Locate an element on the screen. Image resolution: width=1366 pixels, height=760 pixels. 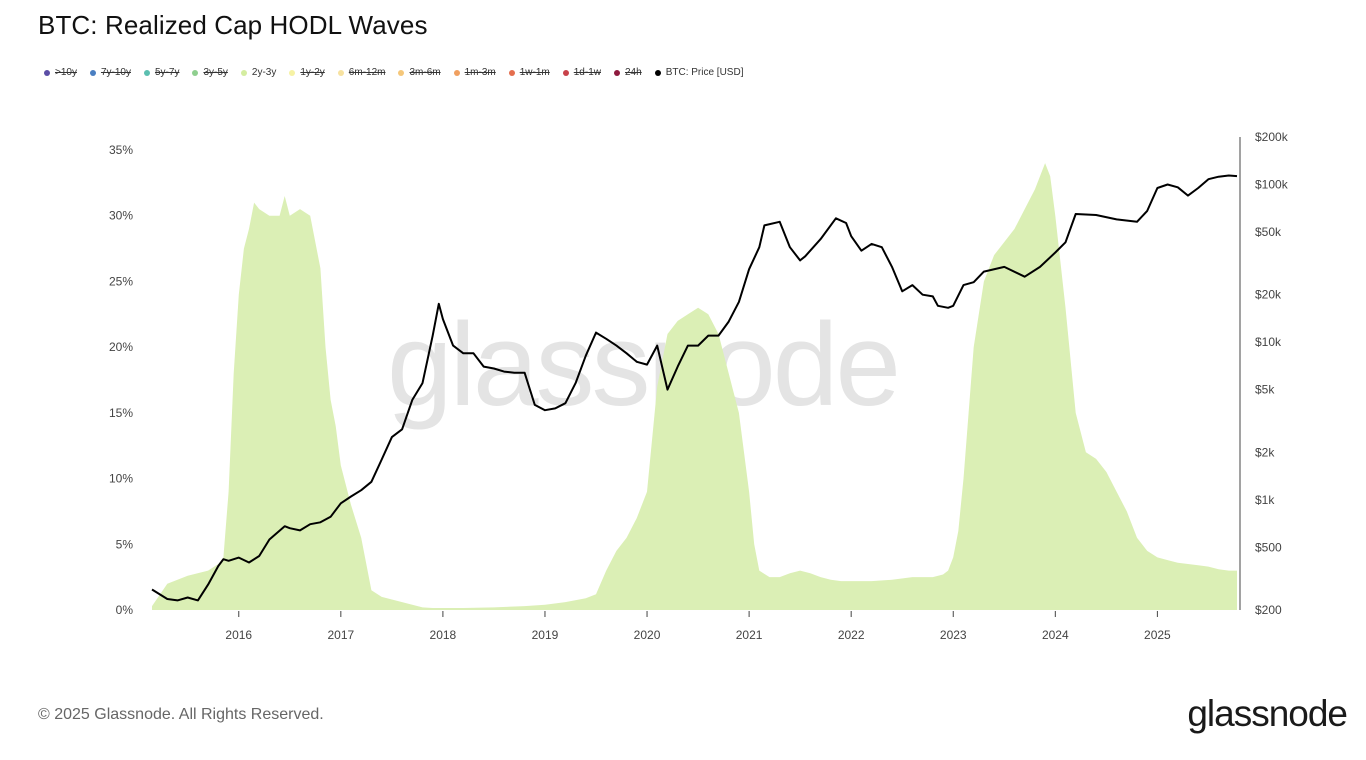
legend-label: 2y-3y is located at coordinates (264, 72).